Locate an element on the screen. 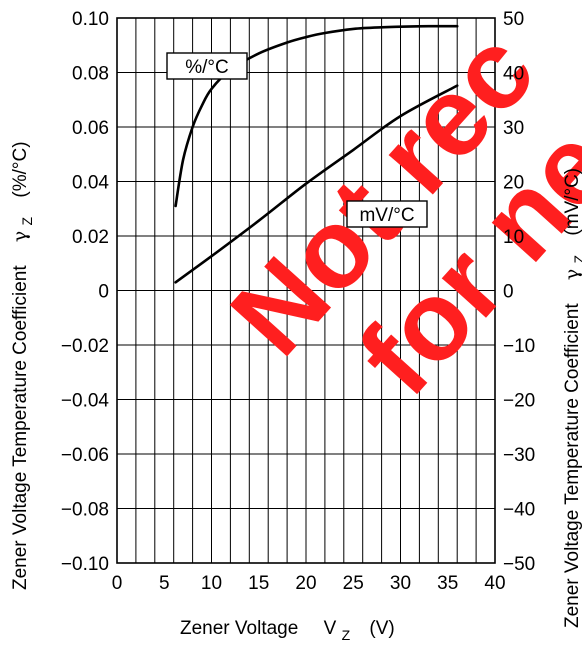  right-axis-symbol: γ is located at coordinates (571, 274).